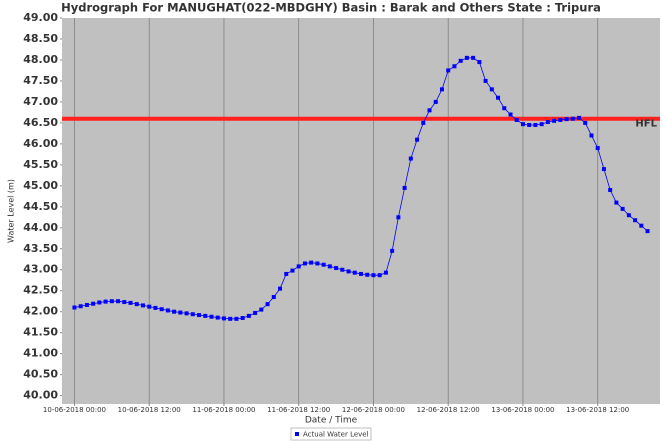 Image resolution: width=663 pixels, height=442 pixels. What do you see at coordinates (40, 353) in the screenshot?
I see `y-tick-label: 41.00` at bounding box center [40, 353].